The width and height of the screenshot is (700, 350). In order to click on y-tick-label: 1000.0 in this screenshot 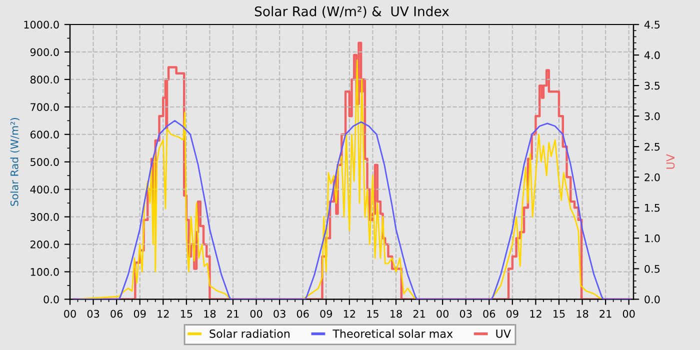, I will do `click(41, 24)`.